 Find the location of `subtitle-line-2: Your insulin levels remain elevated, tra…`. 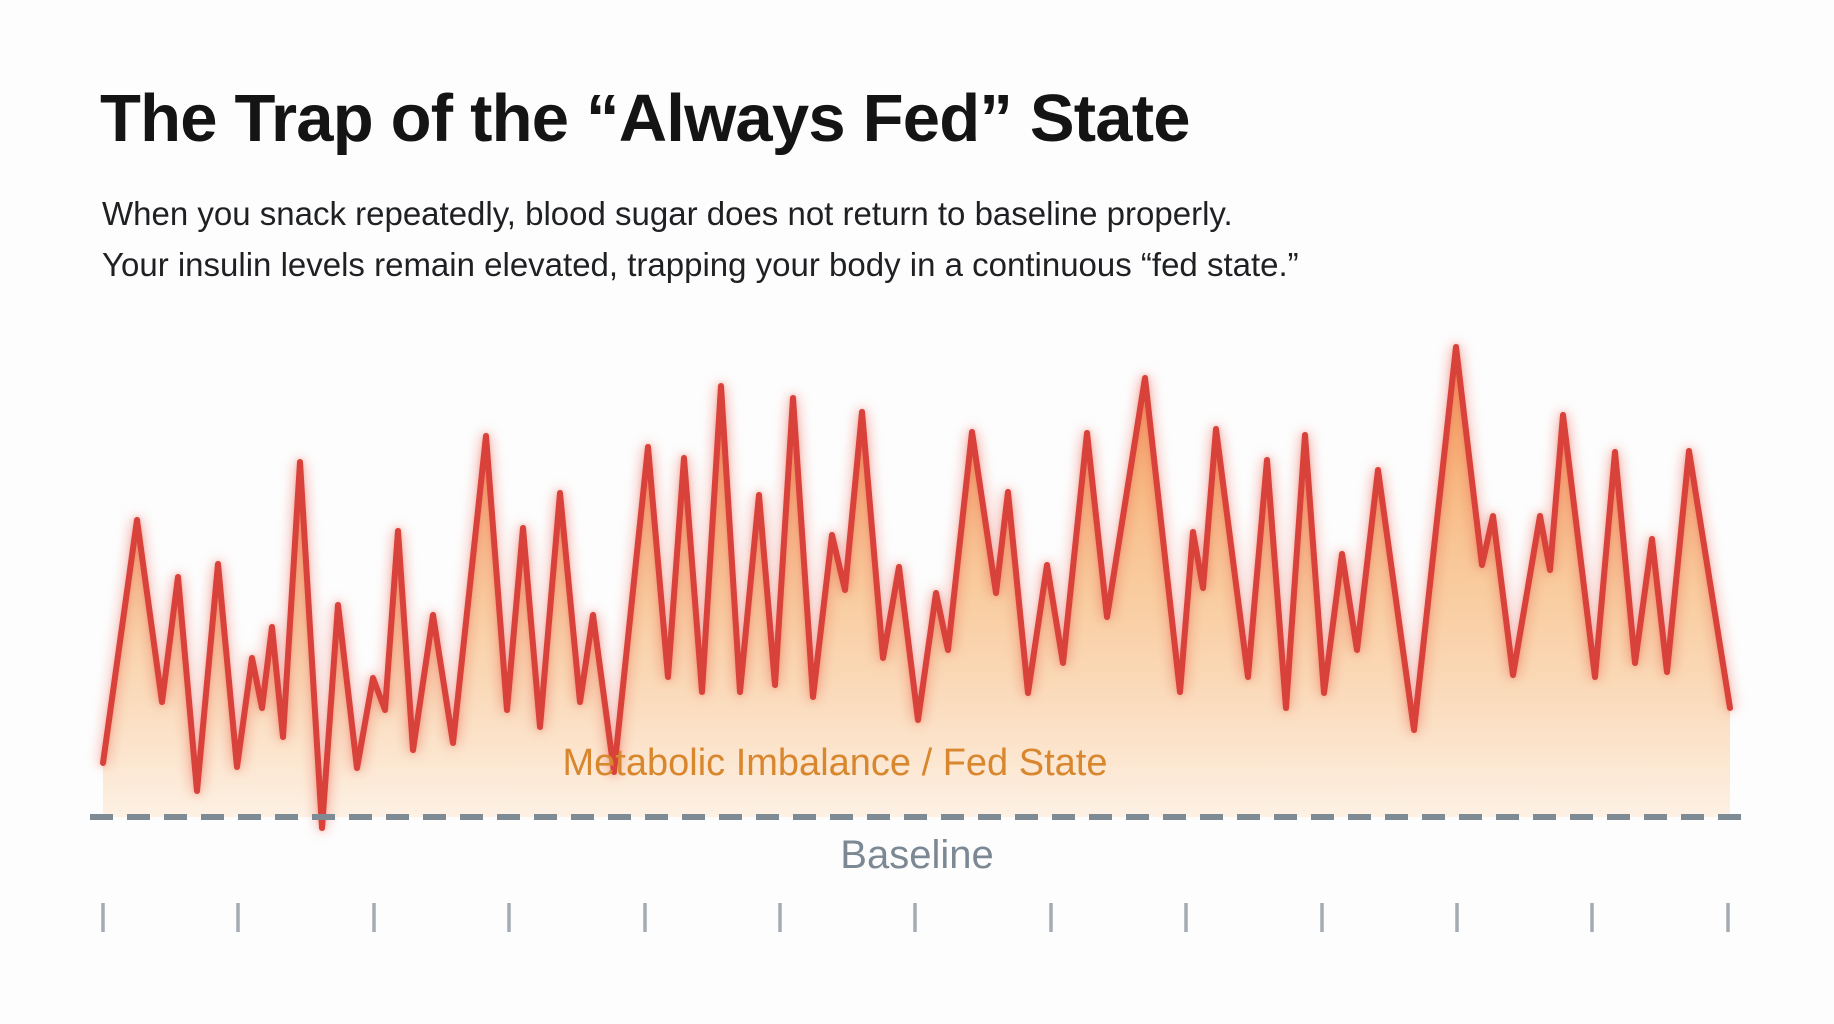

subtitle-line-2: Your insulin levels remain elevated, tra… is located at coordinates (700, 264).